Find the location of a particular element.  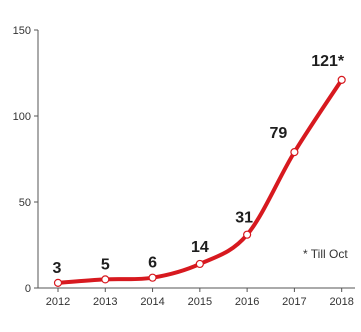

y-tick-label: 0 is located at coordinates (28, 289).